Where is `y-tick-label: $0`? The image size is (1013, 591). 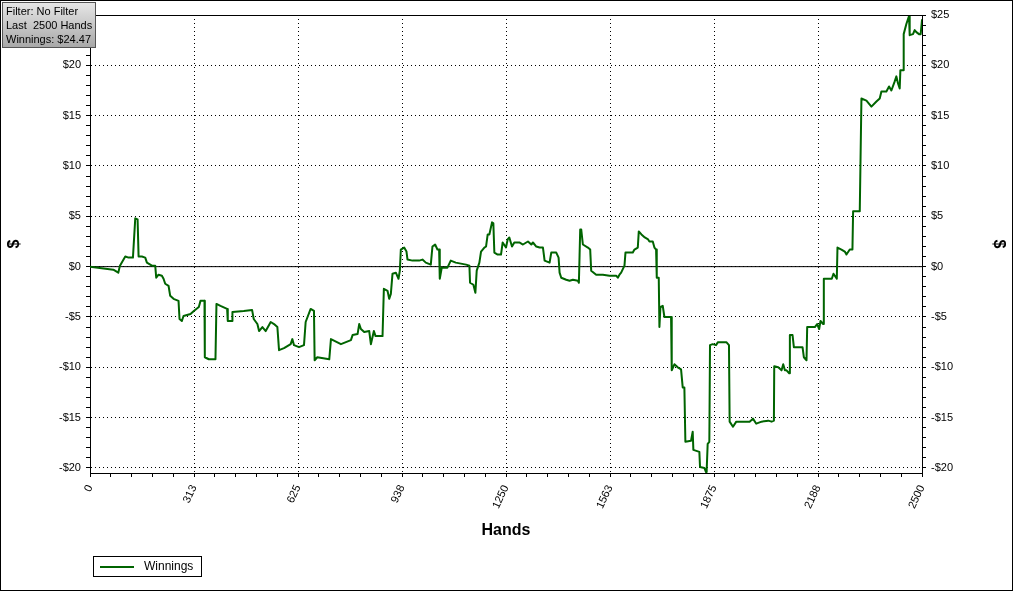
y-tick-label: $0 is located at coordinates (74, 265).